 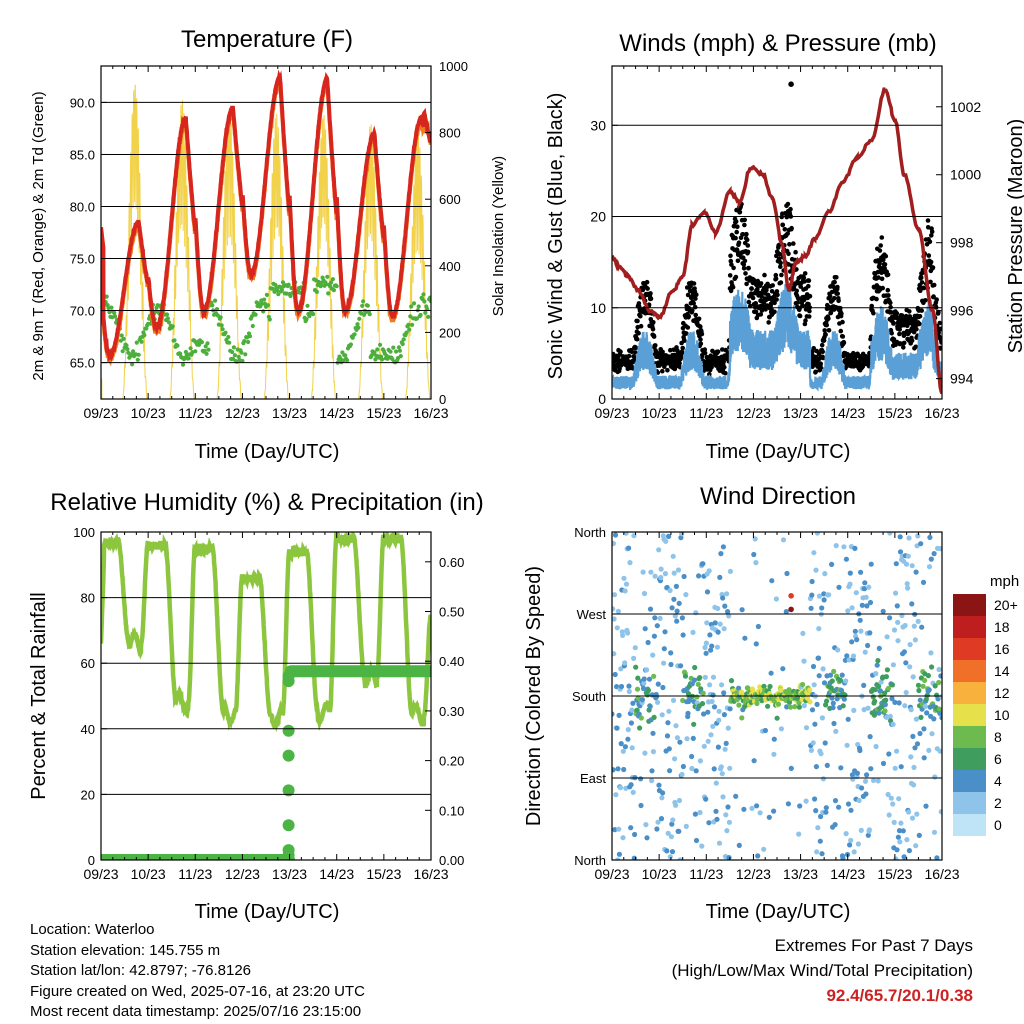 What do you see at coordinates (777, 238) in the screenshot?
I see `winds-plot-area` at bounding box center [777, 238].